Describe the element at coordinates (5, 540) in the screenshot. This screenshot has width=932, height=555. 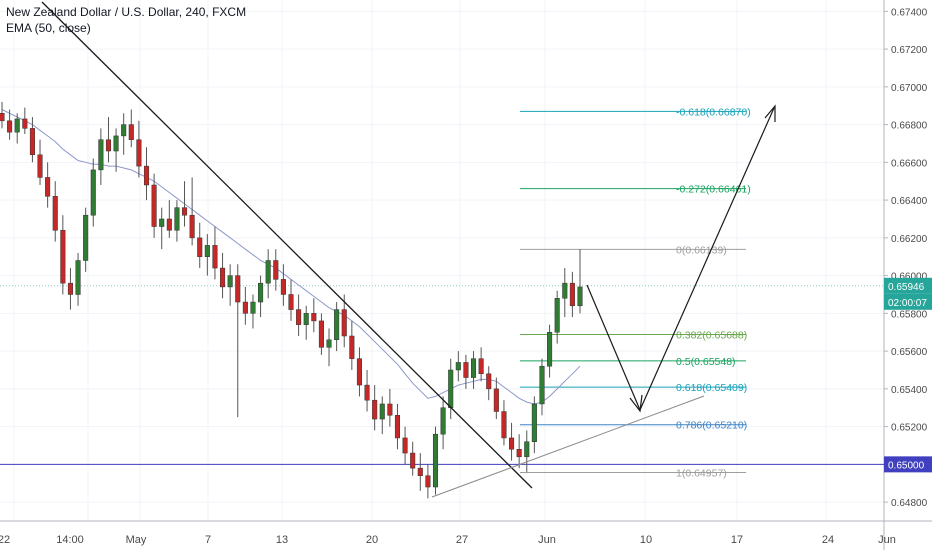
I see `x-tick-label: 22` at that location.